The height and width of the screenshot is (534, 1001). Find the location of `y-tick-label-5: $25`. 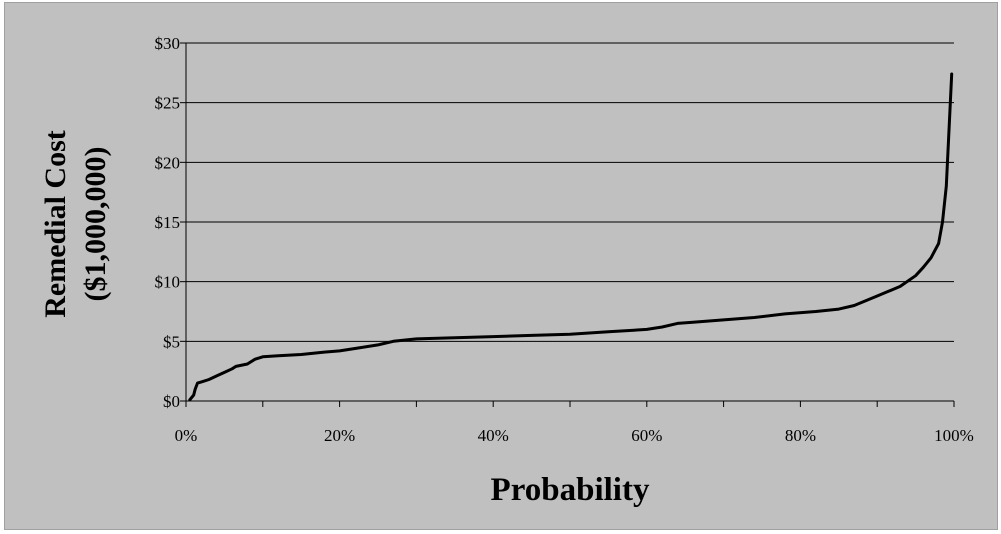

y-tick-label-5: $25 is located at coordinates (168, 103).